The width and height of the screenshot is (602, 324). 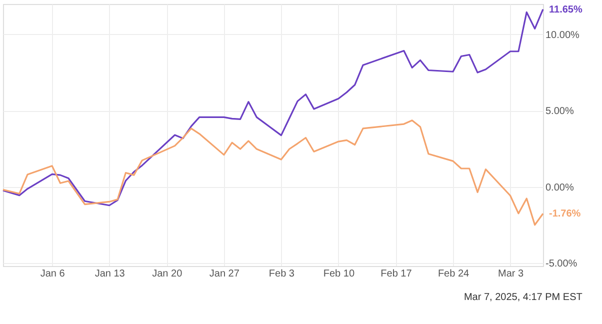 I want to click on x-tick-label: Feb 3, so click(x=281, y=274).